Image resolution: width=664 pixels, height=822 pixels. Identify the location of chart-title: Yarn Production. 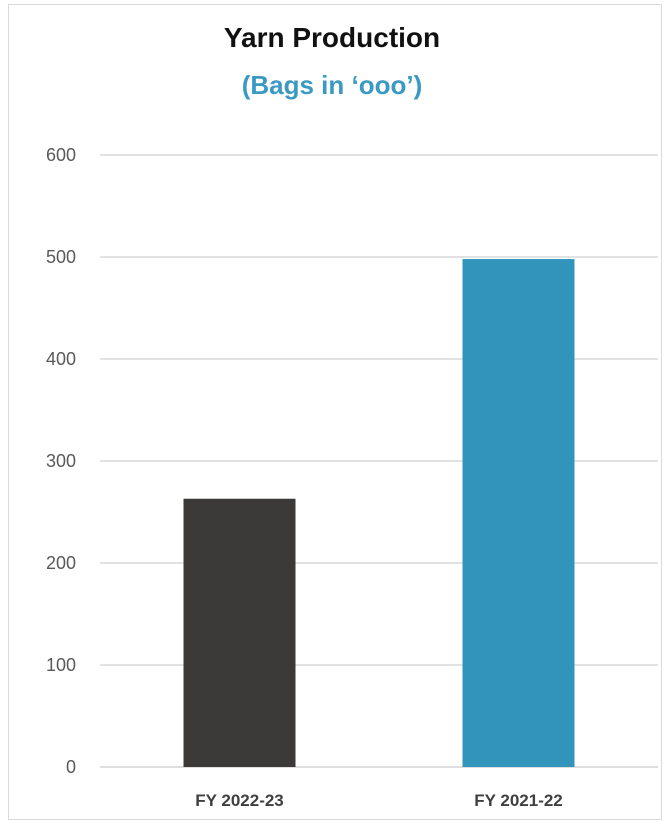
(332, 37).